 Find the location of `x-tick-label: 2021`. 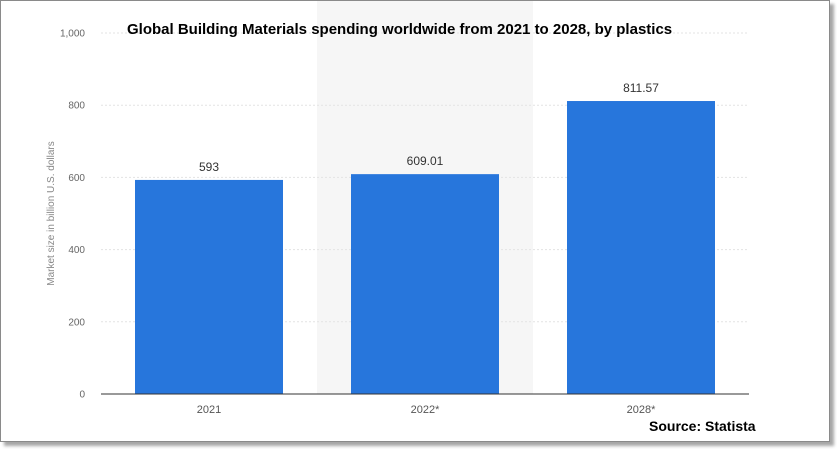

x-tick-label: 2021 is located at coordinates (209, 410).